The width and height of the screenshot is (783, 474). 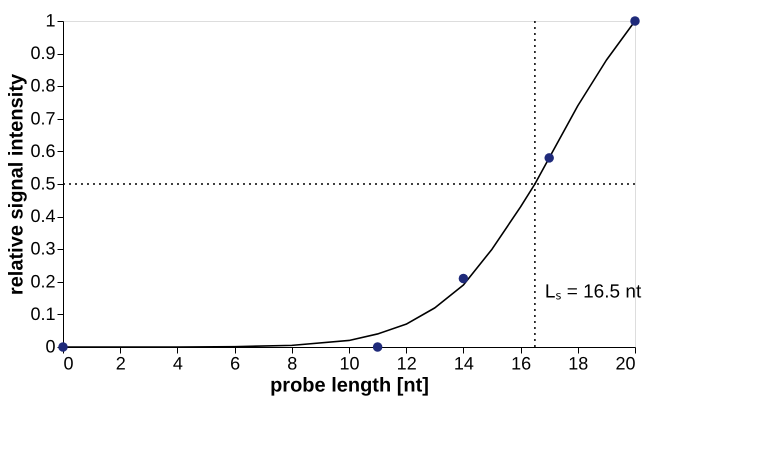 I want to click on x-tick-label: 20, so click(x=625, y=364).